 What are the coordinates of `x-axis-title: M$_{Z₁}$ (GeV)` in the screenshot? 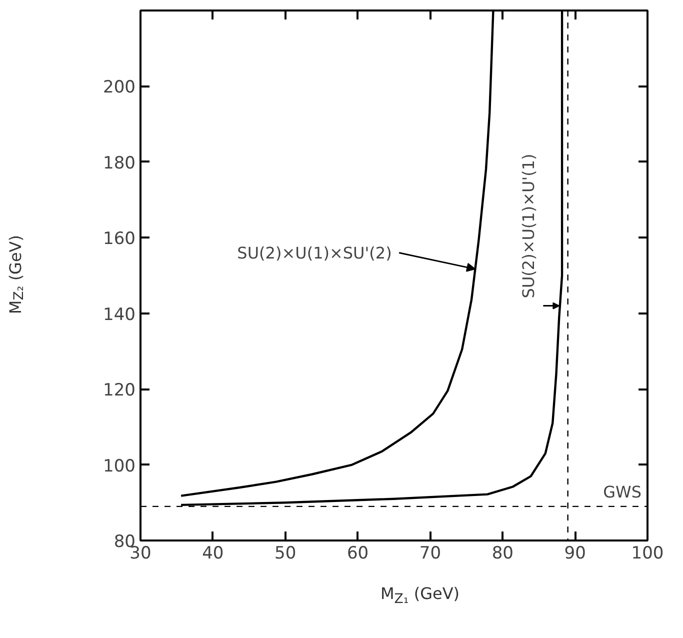 It's located at (420, 596).